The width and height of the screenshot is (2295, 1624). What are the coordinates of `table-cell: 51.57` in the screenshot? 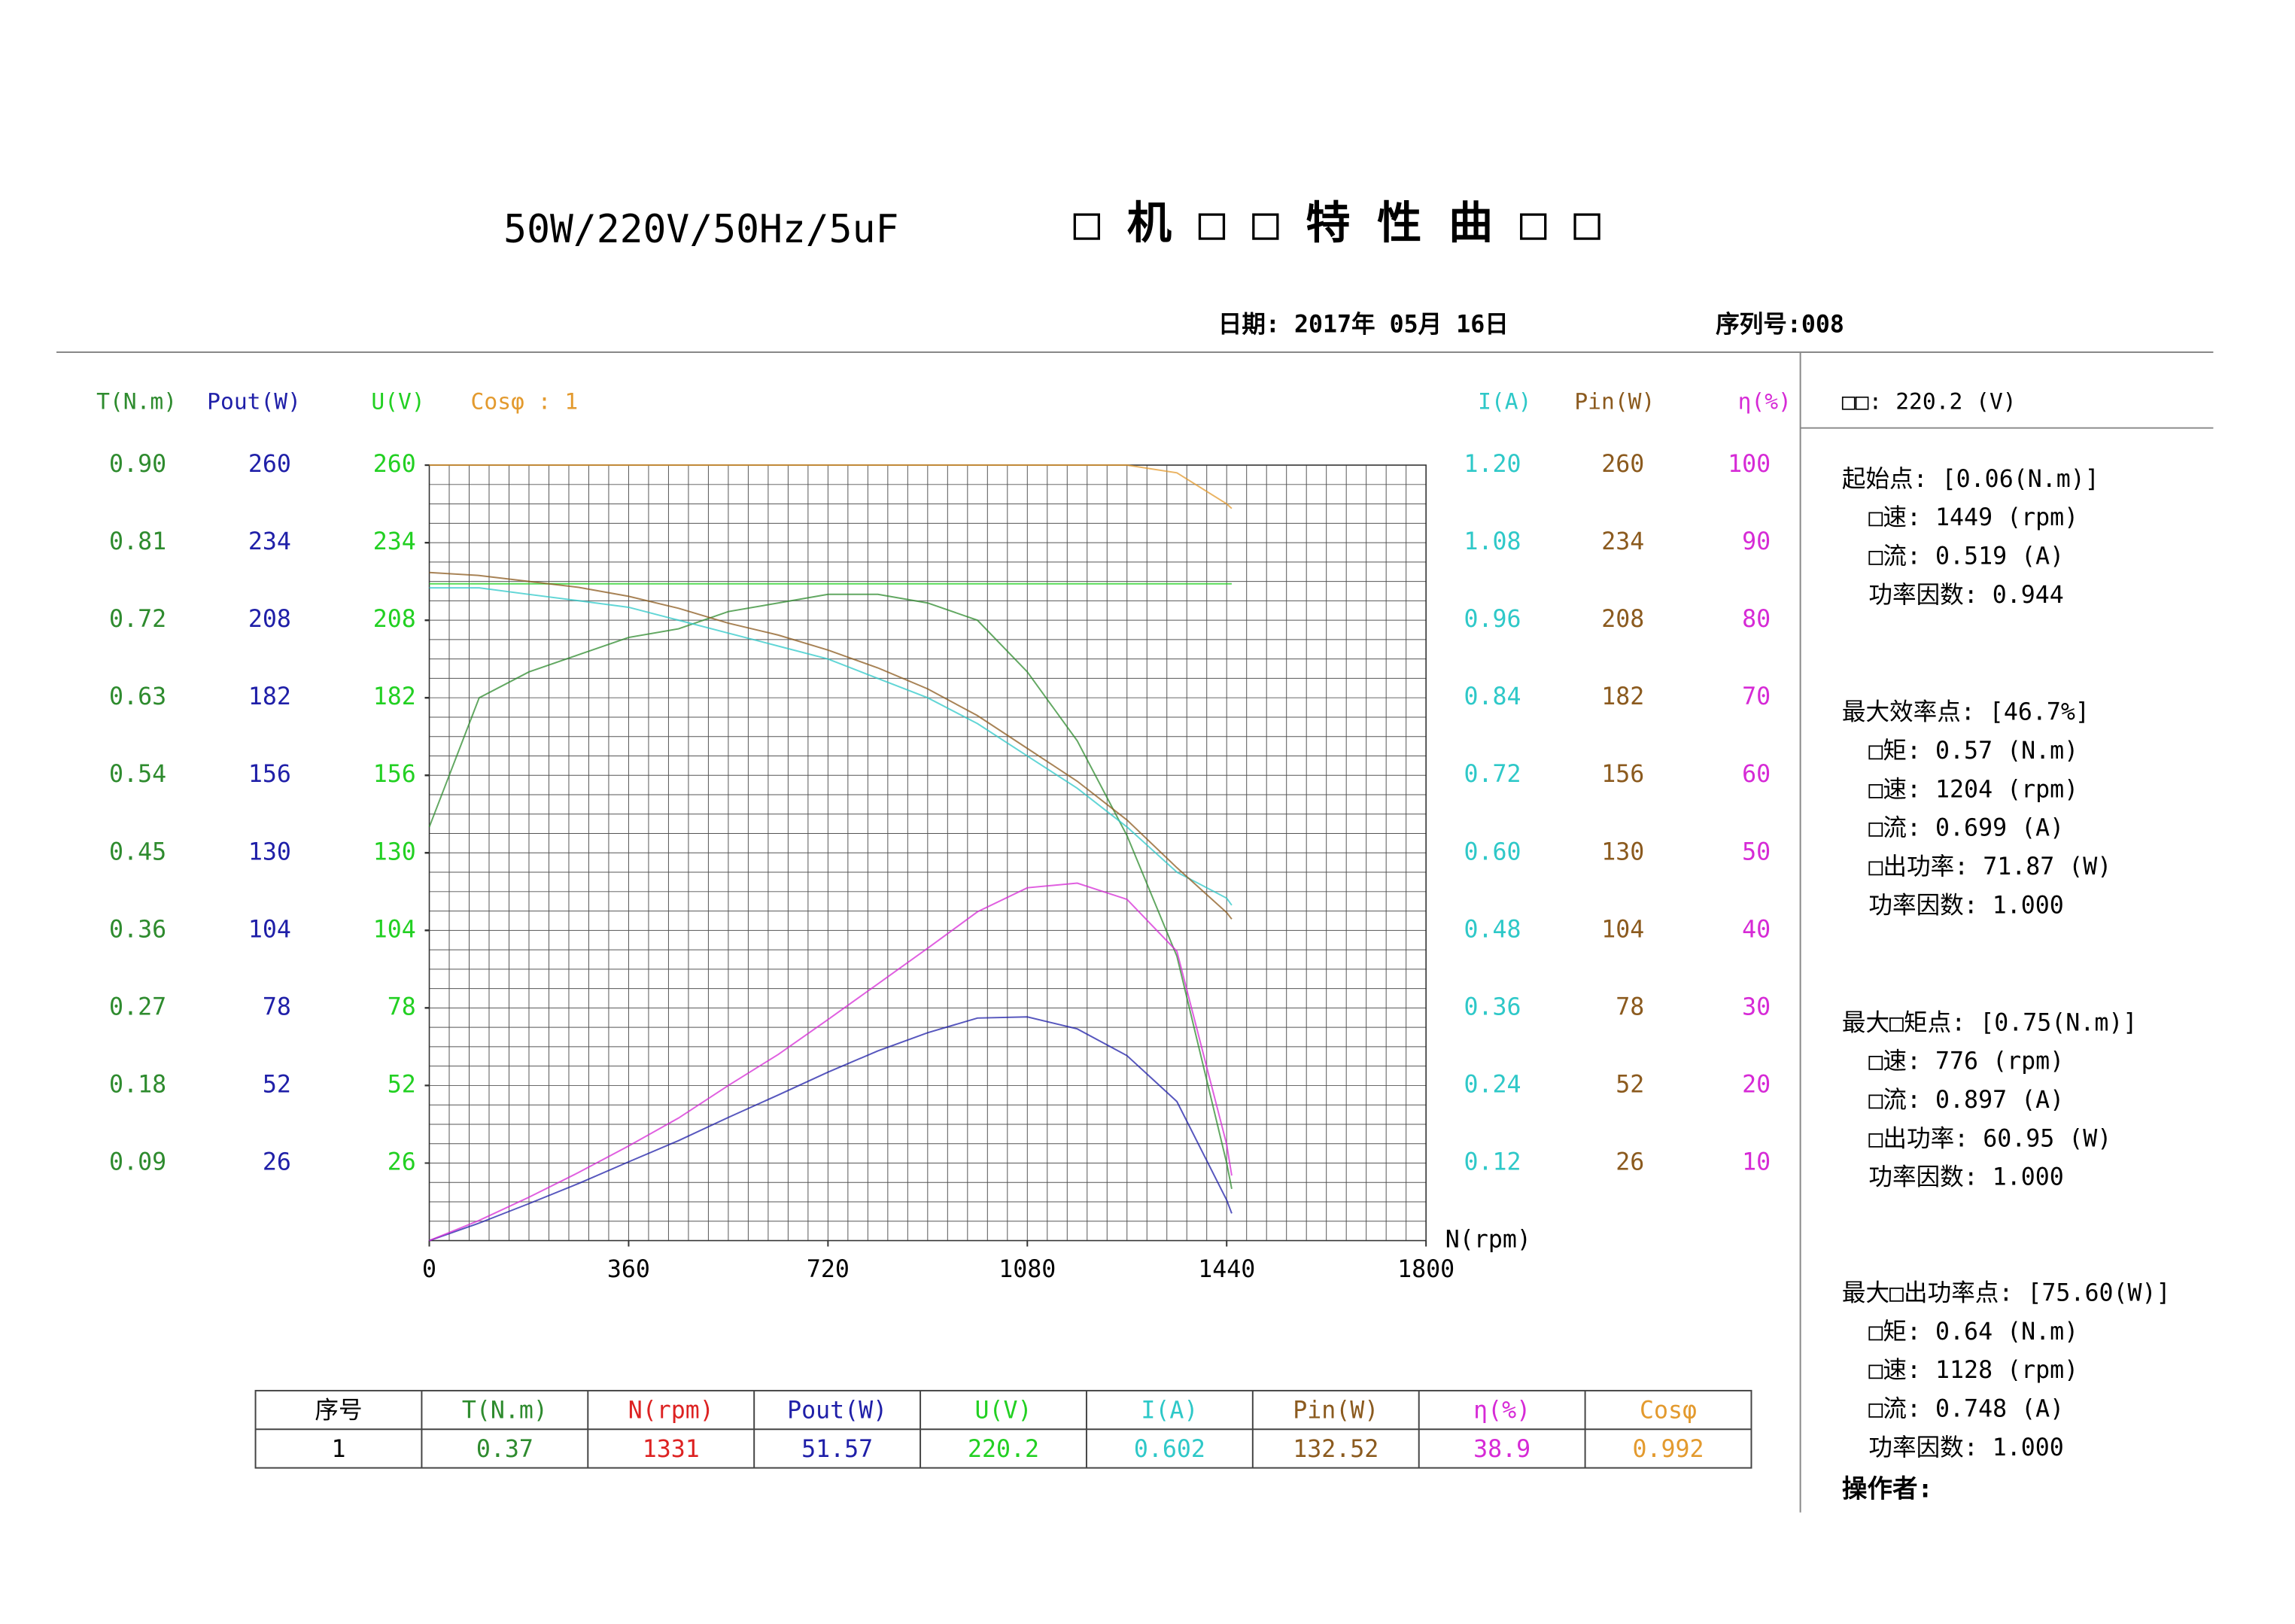 It's located at (837, 1449).